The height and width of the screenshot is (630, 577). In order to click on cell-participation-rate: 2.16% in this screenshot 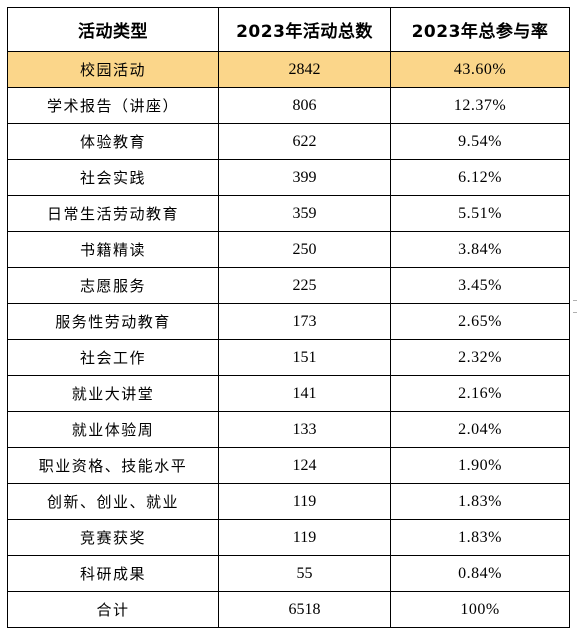, I will do `click(480, 393)`.